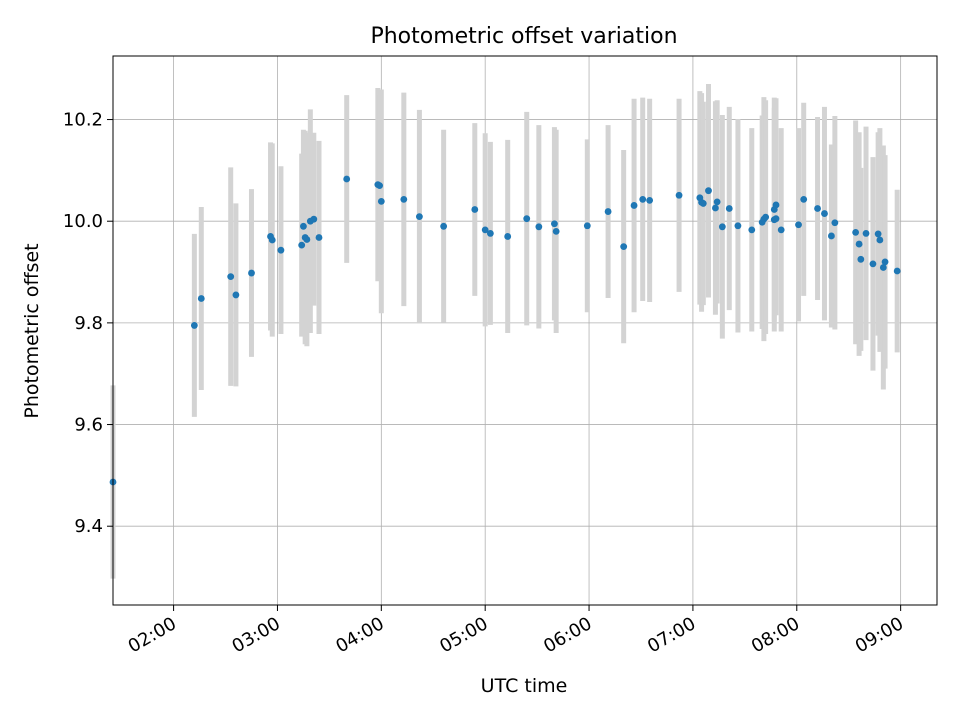 This screenshot has width=960, height=720. What do you see at coordinates (83, 221) in the screenshot?
I see `y-tick-label: 10.0` at bounding box center [83, 221].